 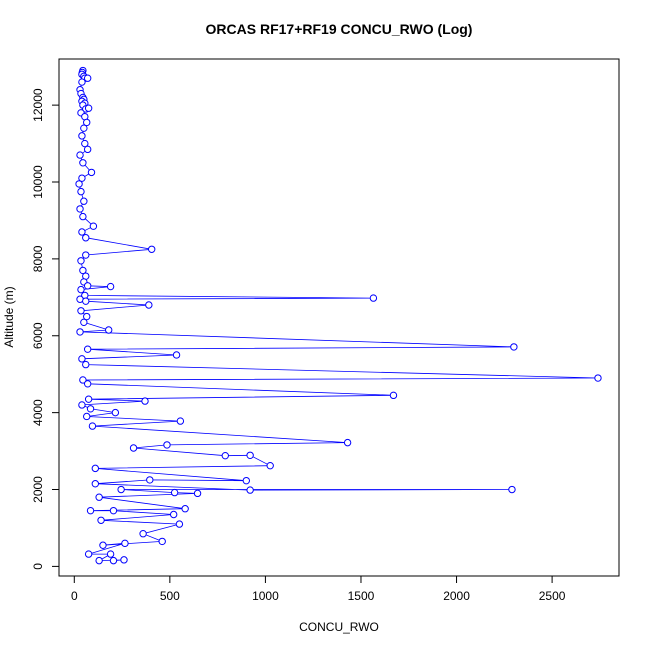 What do you see at coordinates (265, 596) in the screenshot?
I see `x-tick-label: 1000` at bounding box center [265, 596].